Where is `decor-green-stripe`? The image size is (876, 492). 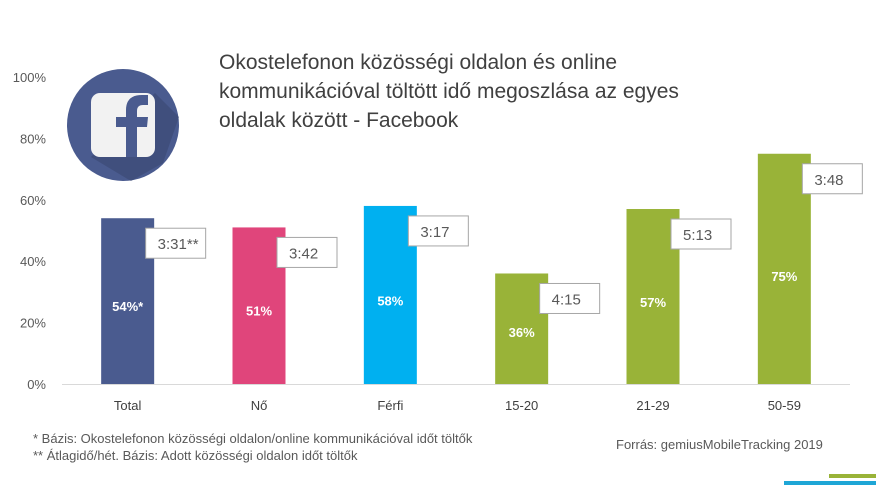 decor-green-stripe is located at coordinates (852, 476).